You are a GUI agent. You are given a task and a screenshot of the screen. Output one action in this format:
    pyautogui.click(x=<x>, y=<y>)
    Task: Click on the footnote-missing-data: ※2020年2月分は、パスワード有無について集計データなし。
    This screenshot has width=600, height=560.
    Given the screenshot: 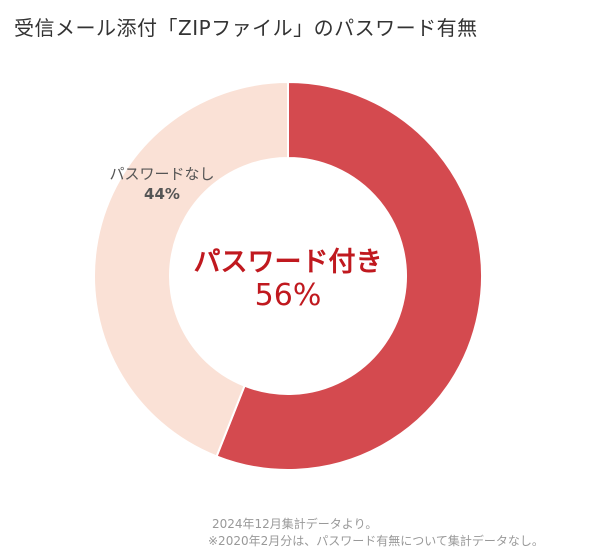 What is the action you would take?
    pyautogui.click(x=376, y=541)
    